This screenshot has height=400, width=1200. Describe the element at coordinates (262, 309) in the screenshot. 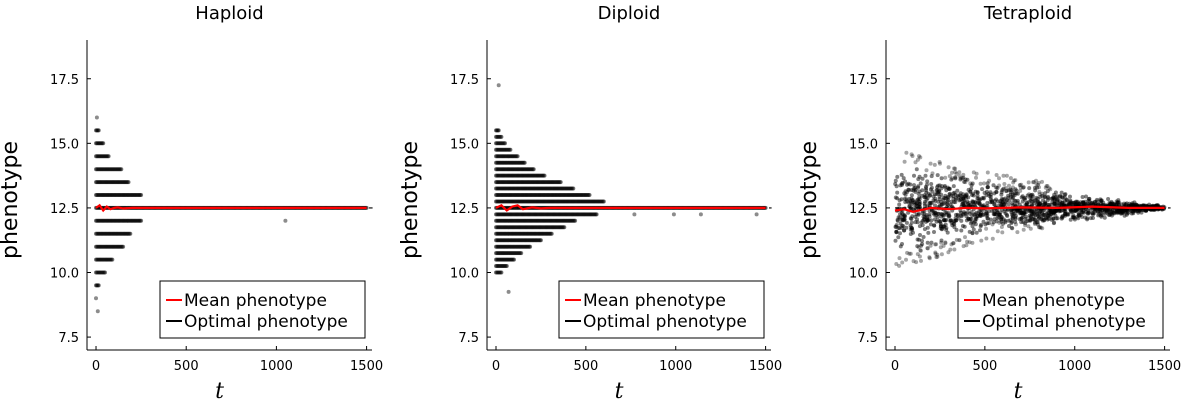

I see `legend-box` at that location.